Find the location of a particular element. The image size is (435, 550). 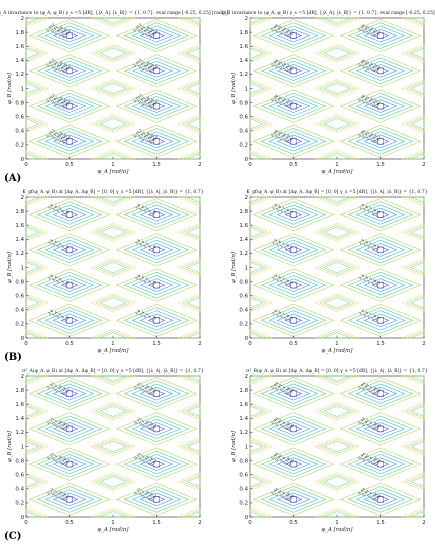

contour-label: 0.21 is located at coordinates (138, 421).